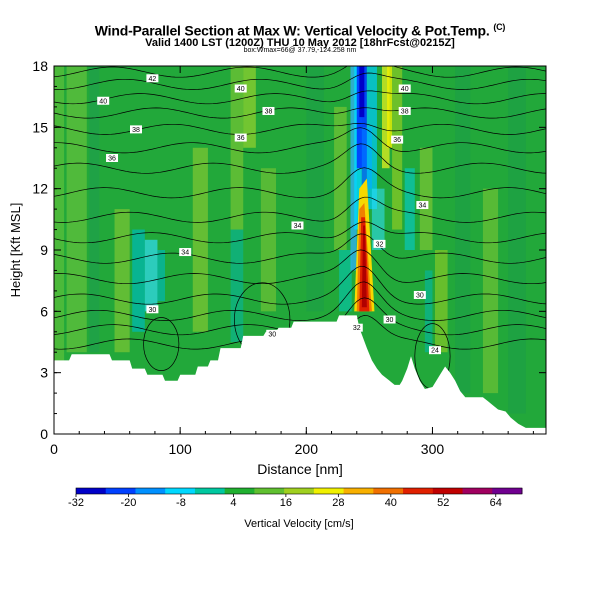  What do you see at coordinates (299, 491) in the screenshot?
I see `colorbar-border` at bounding box center [299, 491].